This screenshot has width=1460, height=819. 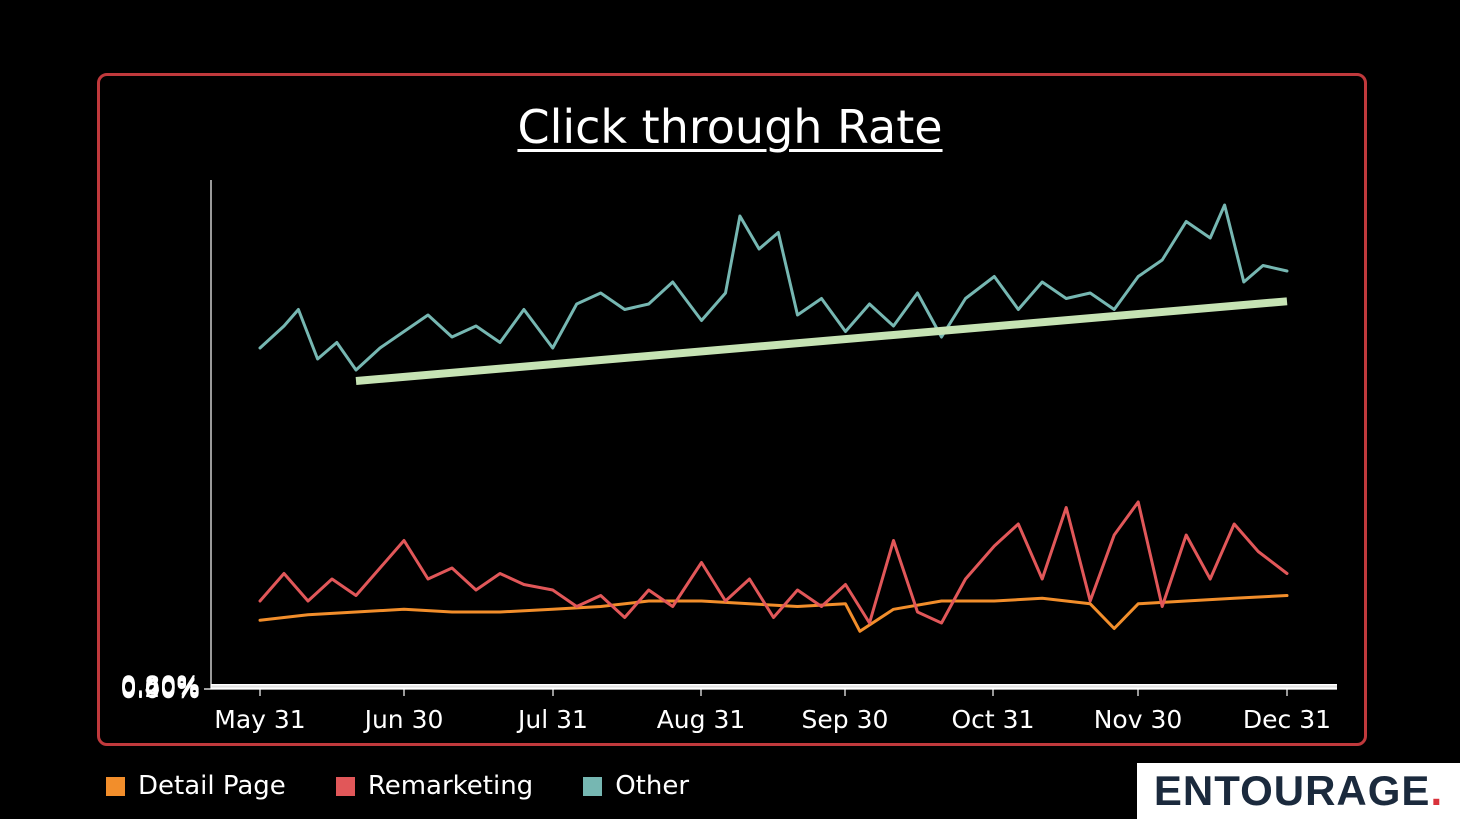 I want to click on legend-label-other: Other, so click(x=652, y=786).